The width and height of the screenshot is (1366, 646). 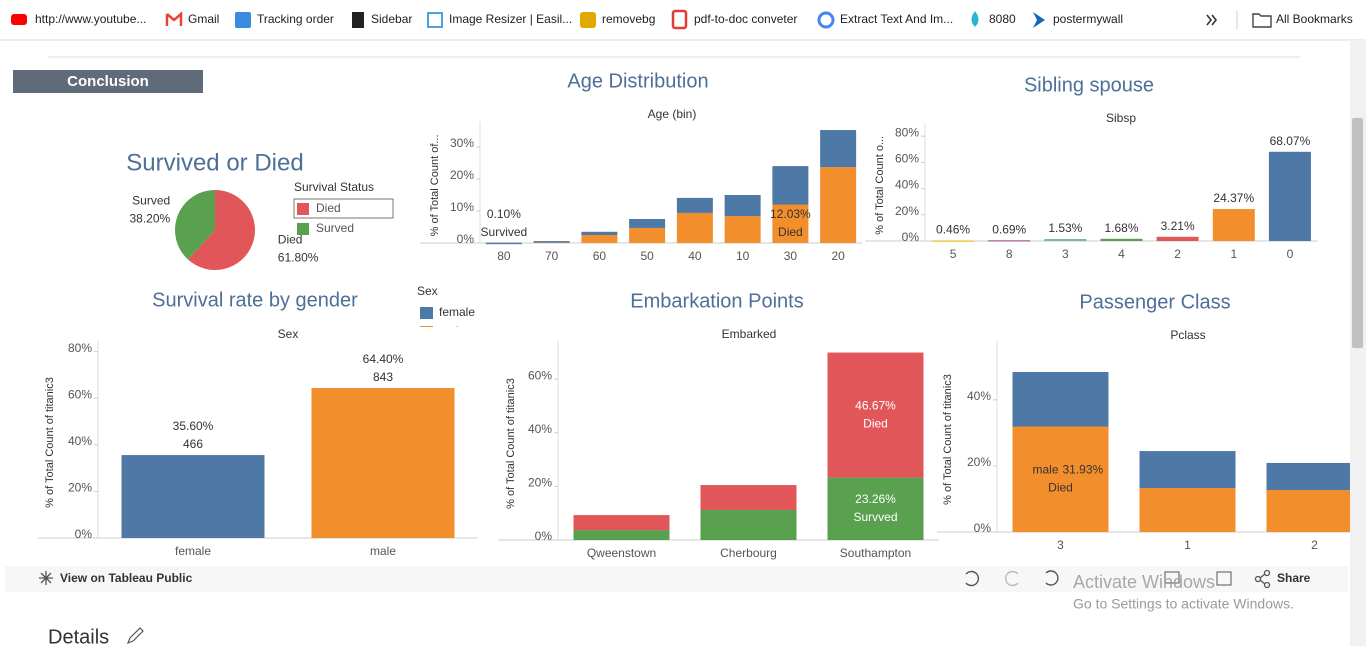 I want to click on view-link: View on Tableau Public, so click(x=126, y=578).